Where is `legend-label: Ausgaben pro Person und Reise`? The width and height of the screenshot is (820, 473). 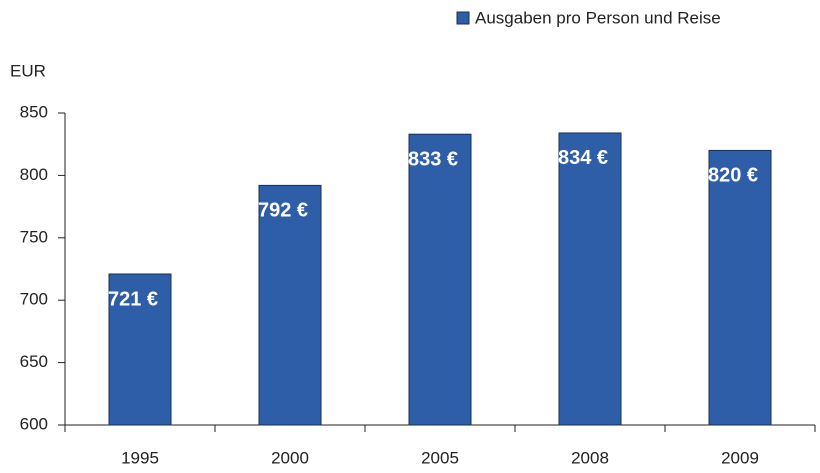 legend-label: Ausgaben pro Person und Reise is located at coordinates (598, 17).